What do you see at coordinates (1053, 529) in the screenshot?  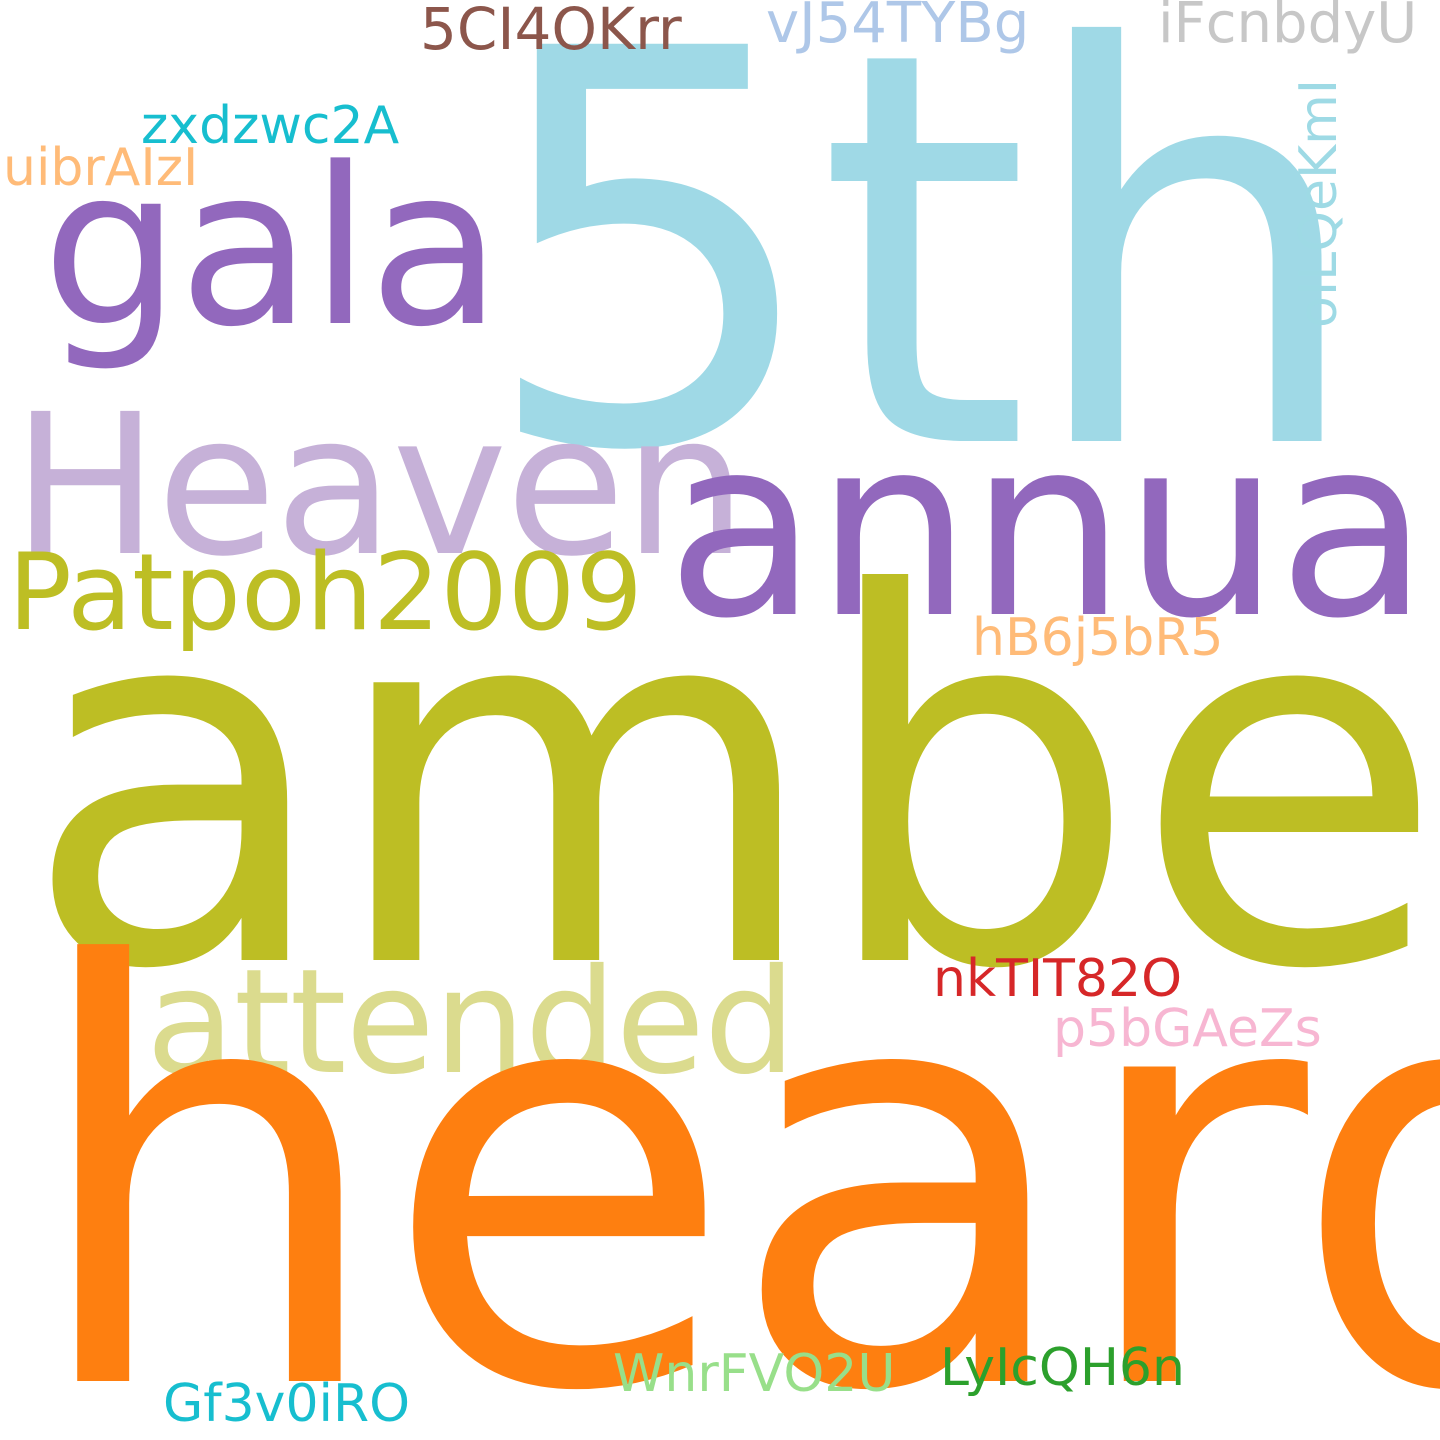 I see `word-annual: annual` at bounding box center [1053, 529].